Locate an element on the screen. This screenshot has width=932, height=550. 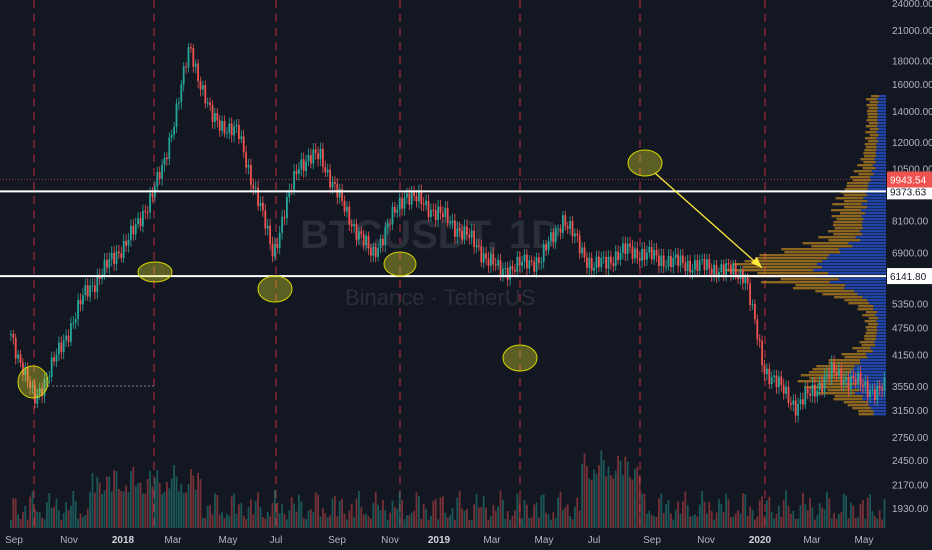
price-tick-label: 2170.00 is located at coordinates (910, 486).